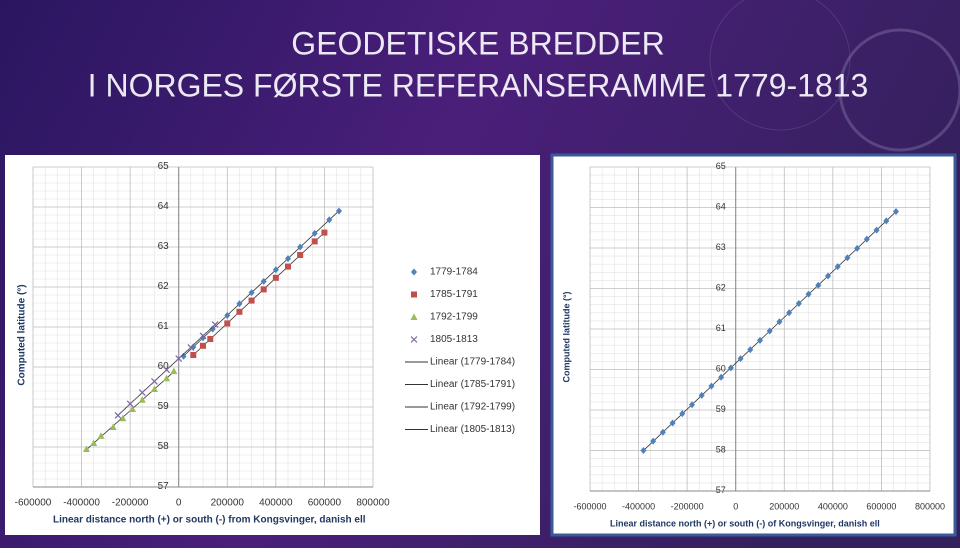  Describe the element at coordinates (164, 246) in the screenshot. I see `y-tick-label: 63` at that location.